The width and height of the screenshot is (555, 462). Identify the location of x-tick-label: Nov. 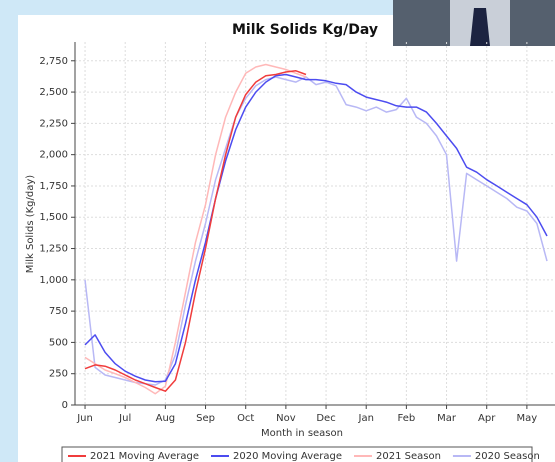
(286, 418).